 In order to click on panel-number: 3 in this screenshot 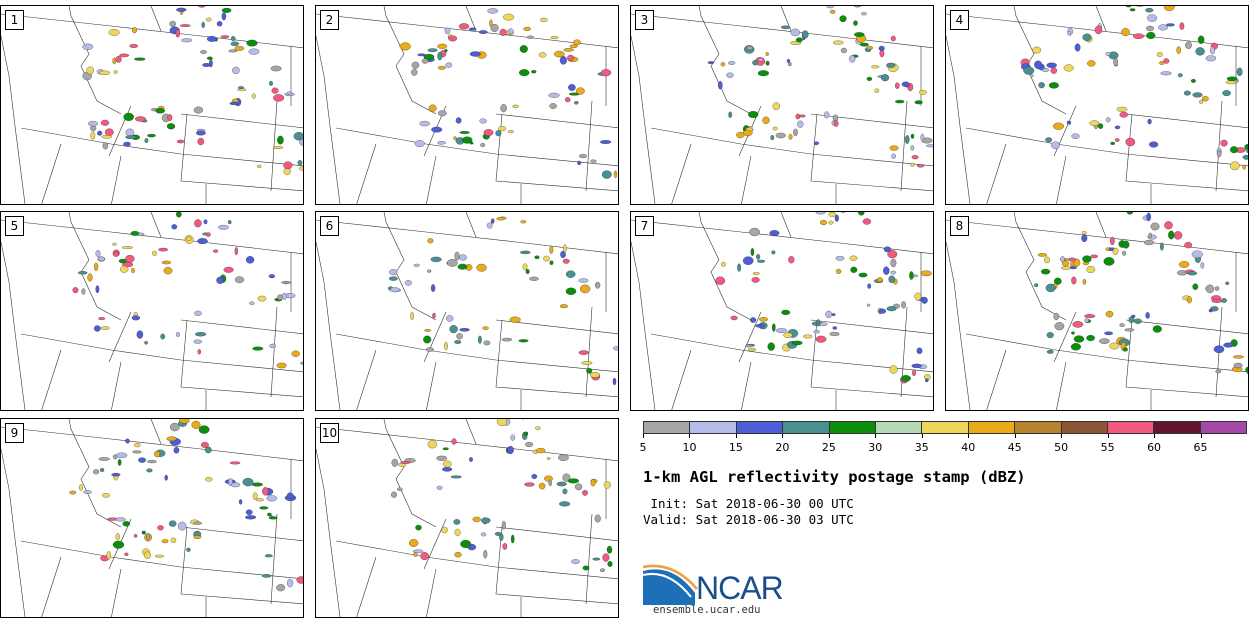, I will do `click(644, 20)`.